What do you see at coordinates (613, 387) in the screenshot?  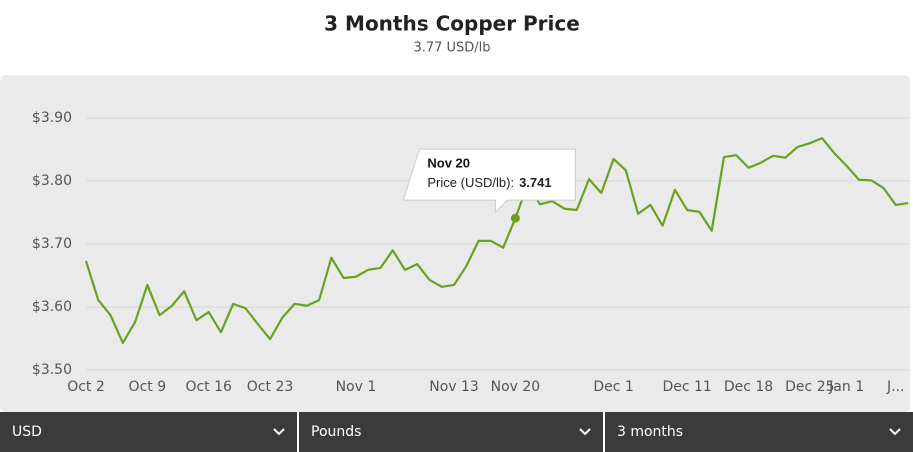 I see `x-tick-label: Dec 1` at bounding box center [613, 387].